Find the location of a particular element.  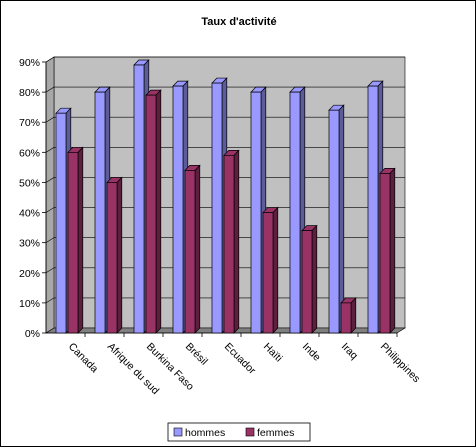

y-tick-label: 60% is located at coordinates (29, 153).